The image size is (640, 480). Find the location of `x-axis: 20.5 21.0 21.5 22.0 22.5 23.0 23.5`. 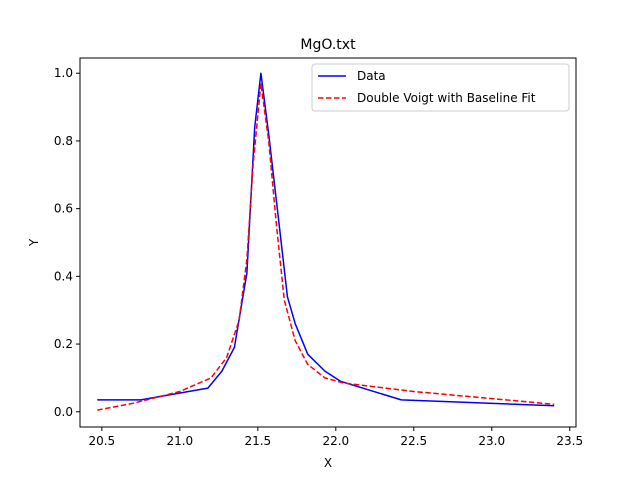

x-axis: 20.5 21.0 21.5 22.0 22.5 23.0 23.5 is located at coordinates (335, 437).